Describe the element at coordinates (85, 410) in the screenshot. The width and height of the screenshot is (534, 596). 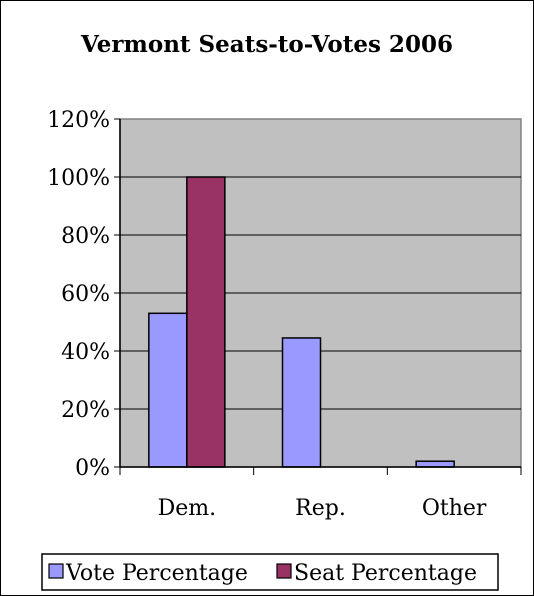
I see `y-tick-label: 20%` at that location.